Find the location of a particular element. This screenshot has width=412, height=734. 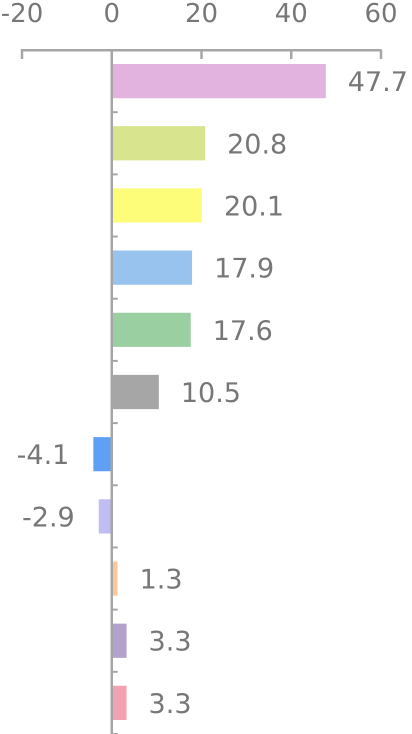

data-label: 20.1 is located at coordinates (254, 206).